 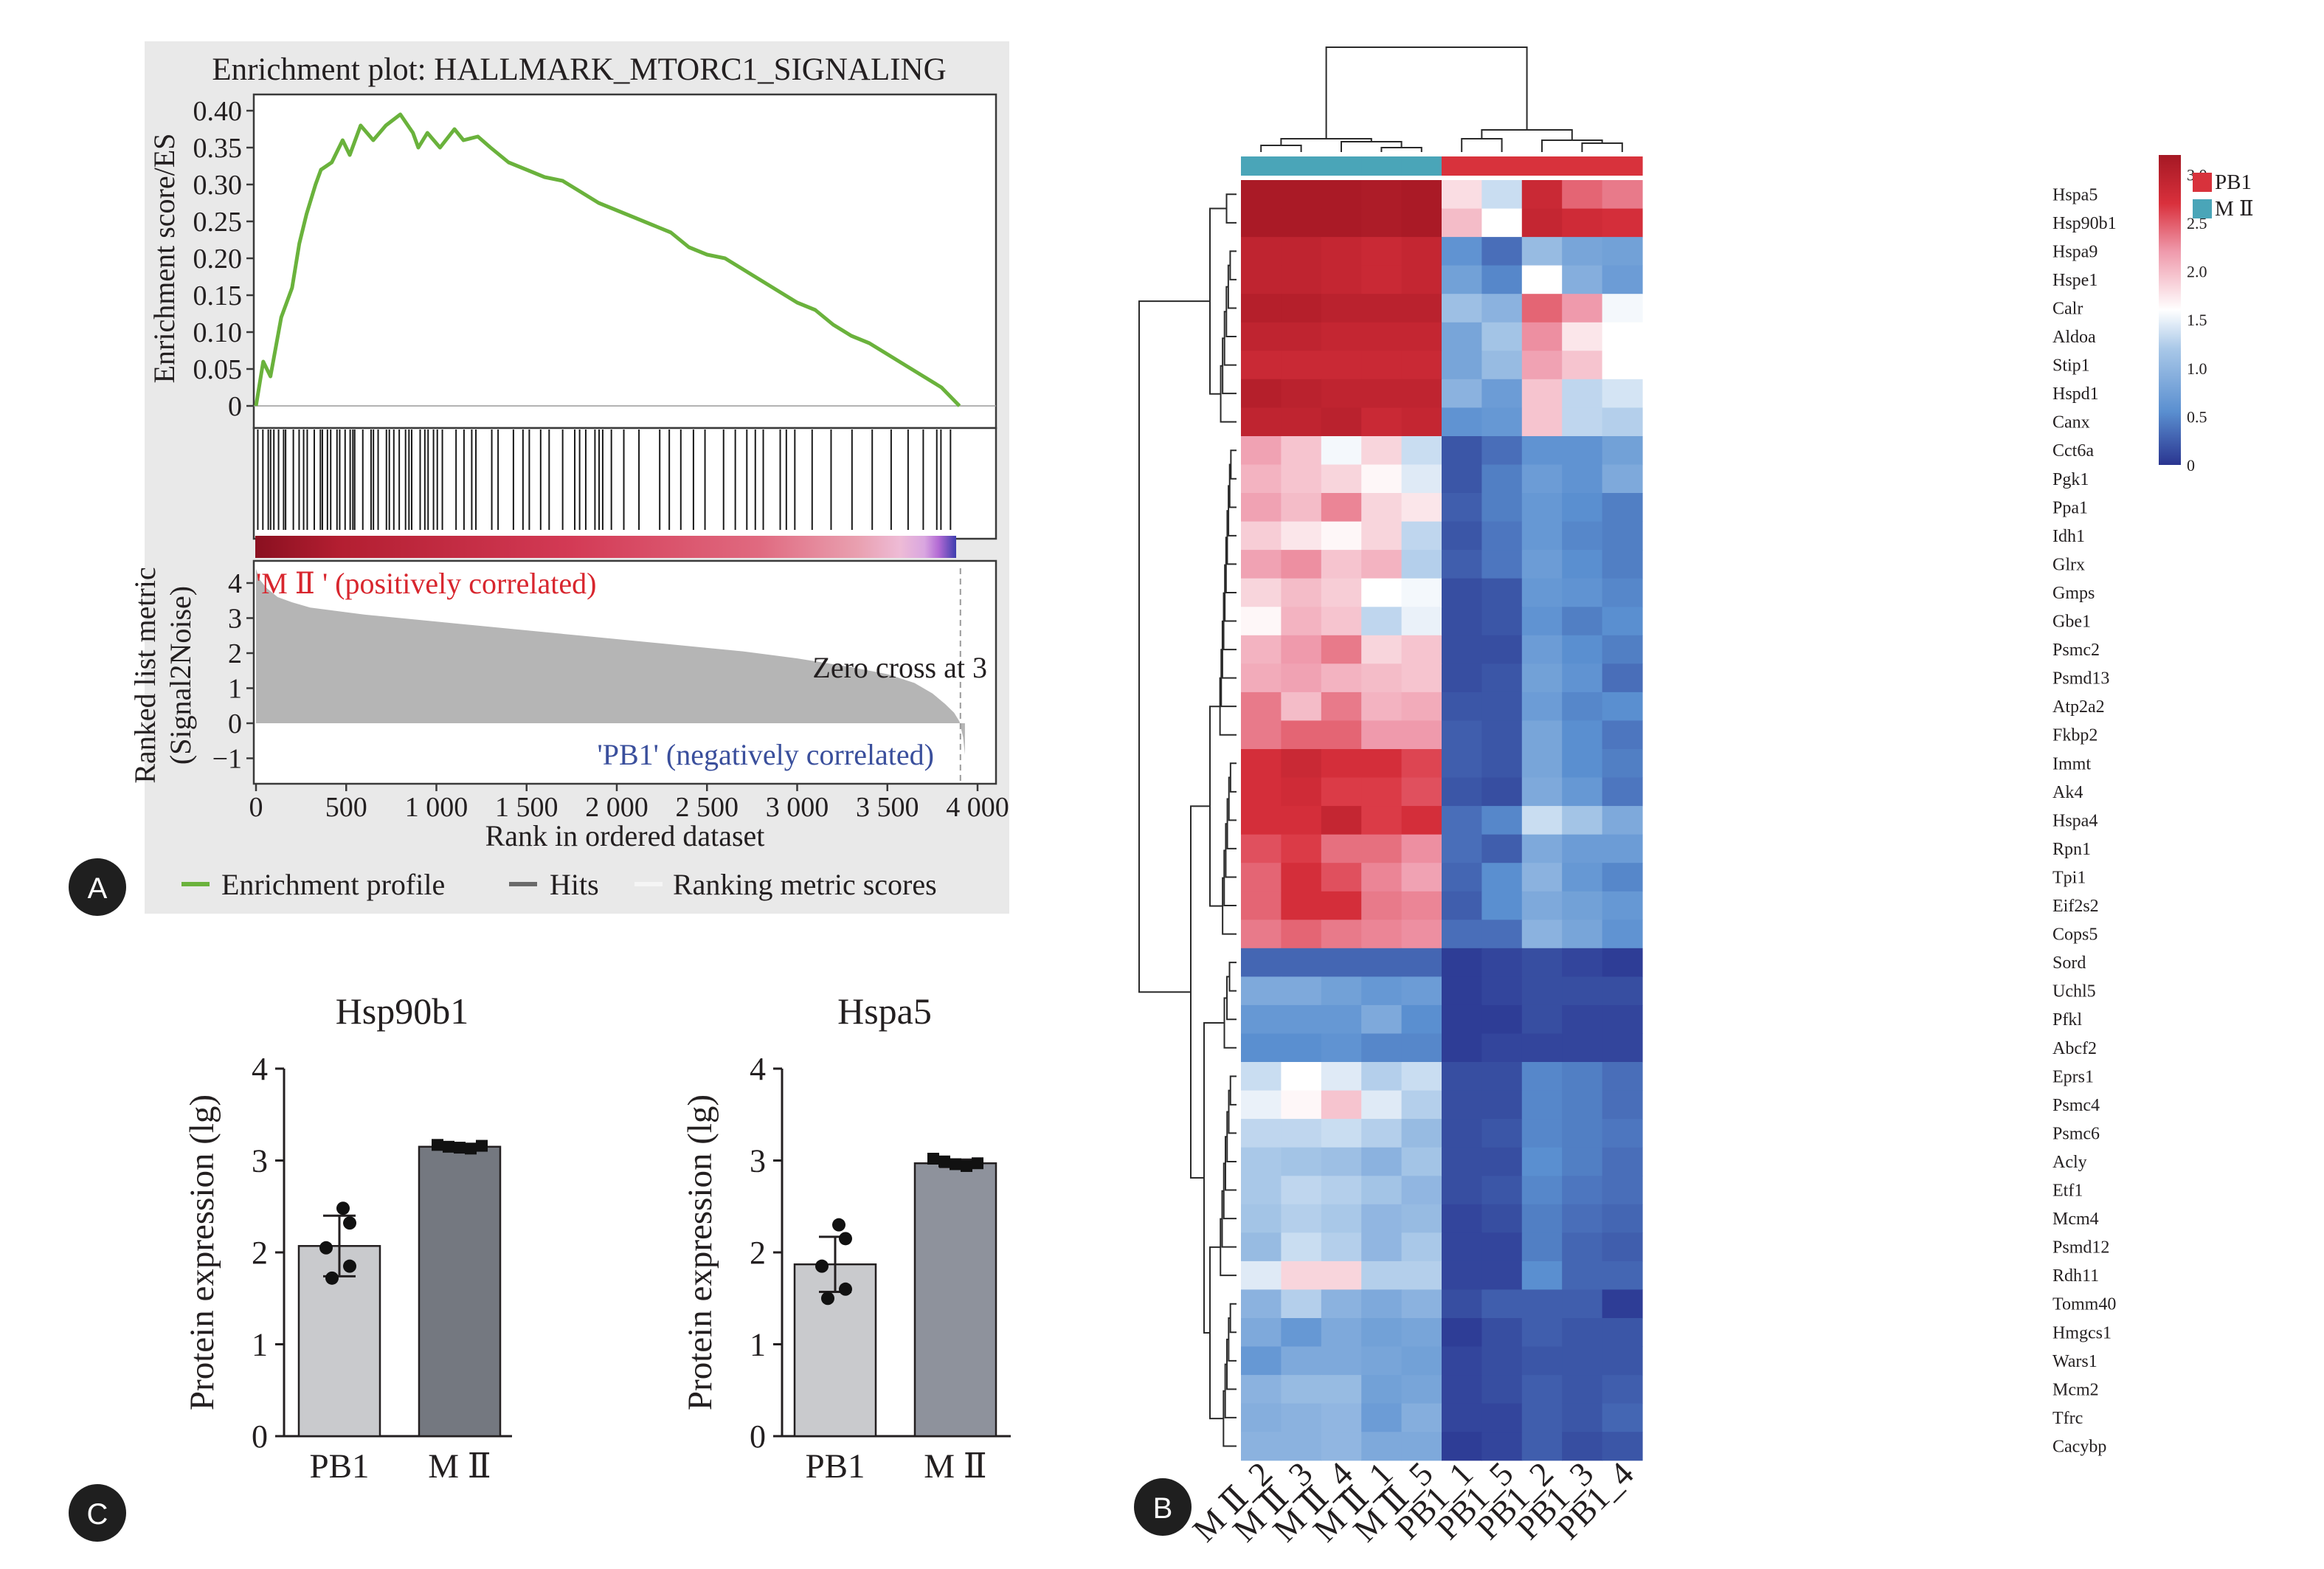 What do you see at coordinates (2075, 735) in the screenshot?
I see `row-label-fkbp2: Fkbp2` at bounding box center [2075, 735].